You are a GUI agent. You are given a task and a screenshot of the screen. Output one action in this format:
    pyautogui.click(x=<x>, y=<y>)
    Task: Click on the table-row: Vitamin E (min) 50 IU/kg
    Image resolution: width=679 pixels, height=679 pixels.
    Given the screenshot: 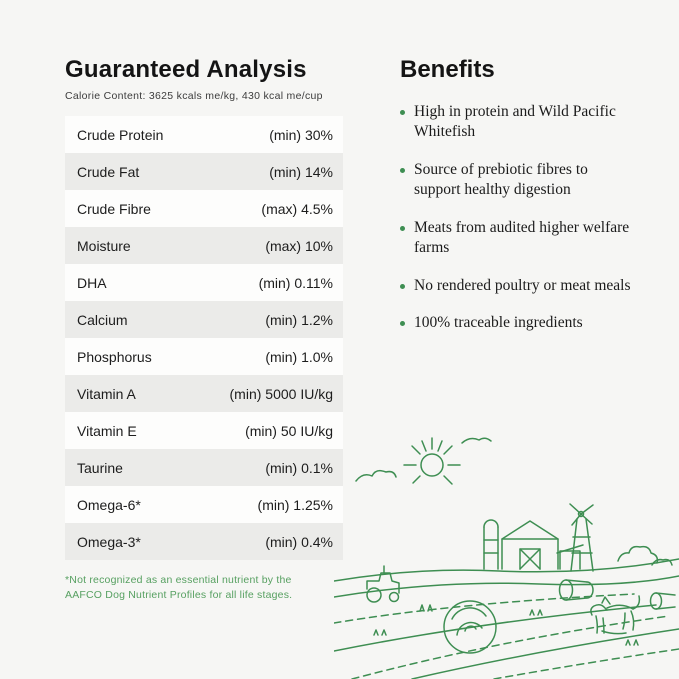 What is the action you would take?
    pyautogui.click(x=204, y=430)
    